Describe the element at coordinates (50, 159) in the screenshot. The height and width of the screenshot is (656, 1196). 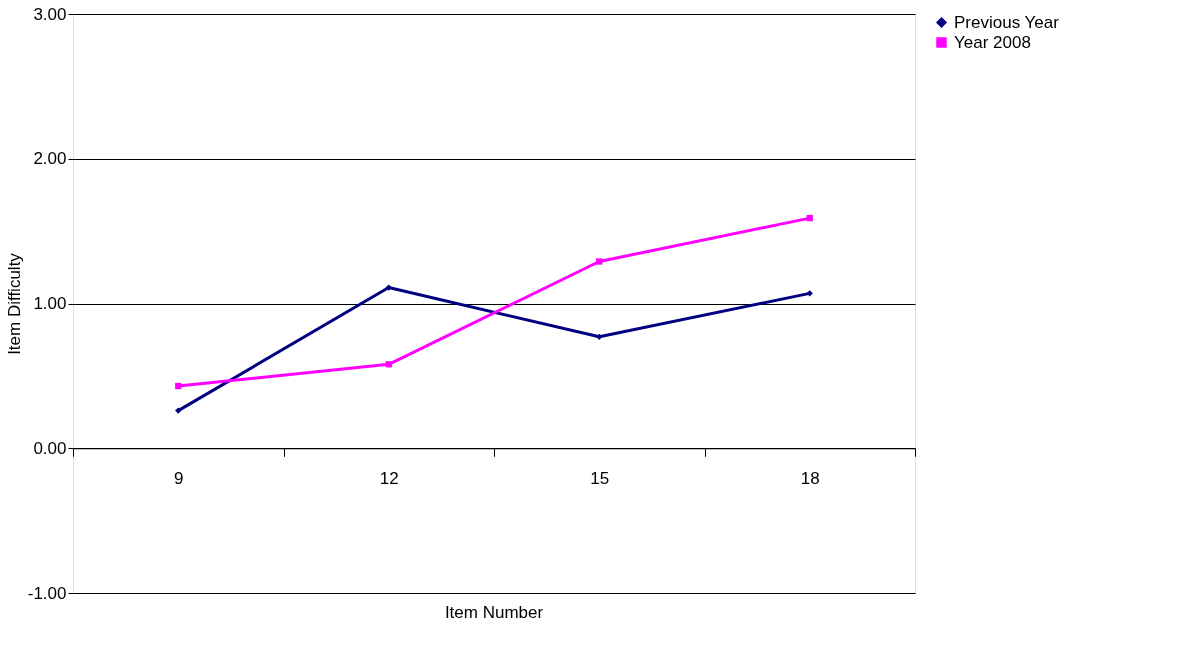
I see `y-tick-label: 2.00` at that location.